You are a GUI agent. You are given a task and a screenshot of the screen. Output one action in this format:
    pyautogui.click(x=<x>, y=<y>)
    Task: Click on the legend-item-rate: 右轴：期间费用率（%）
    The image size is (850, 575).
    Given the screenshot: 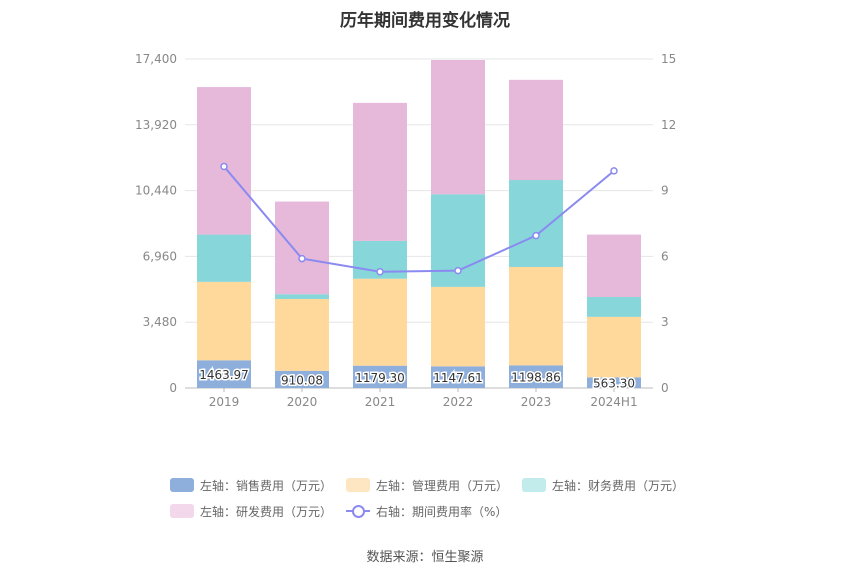 What is the action you would take?
    pyautogui.click(x=426, y=511)
    